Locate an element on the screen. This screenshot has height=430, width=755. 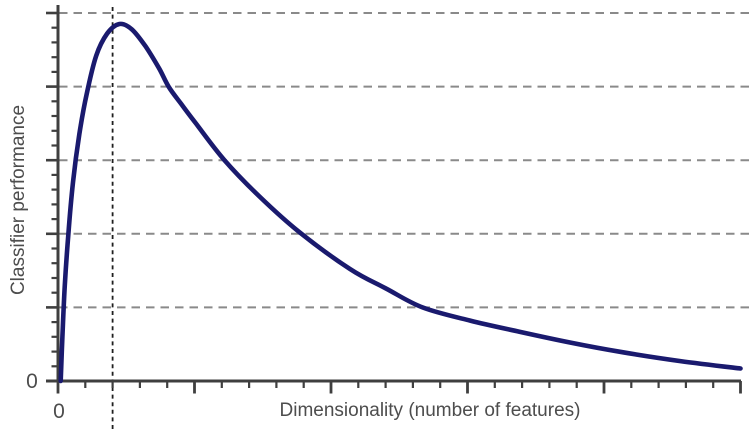
x-axis-title: Dimensionality (number of features) is located at coordinates (430, 410).